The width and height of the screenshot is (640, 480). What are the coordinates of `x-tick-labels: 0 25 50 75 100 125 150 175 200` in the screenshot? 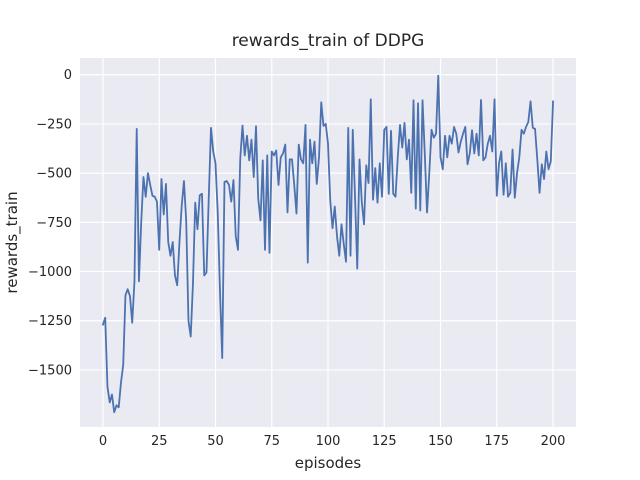 It's located at (332, 441).